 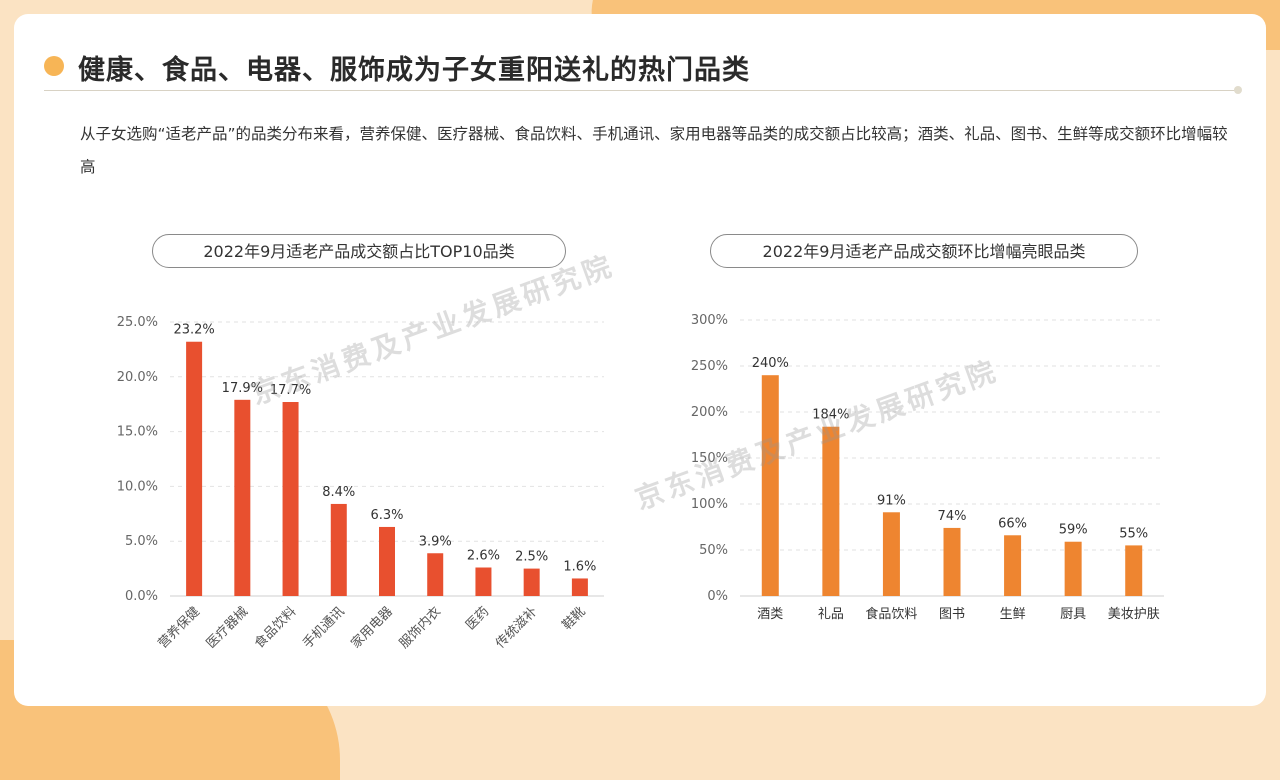 What do you see at coordinates (891, 500) in the screenshot?
I see `data-label: 91%` at bounding box center [891, 500].